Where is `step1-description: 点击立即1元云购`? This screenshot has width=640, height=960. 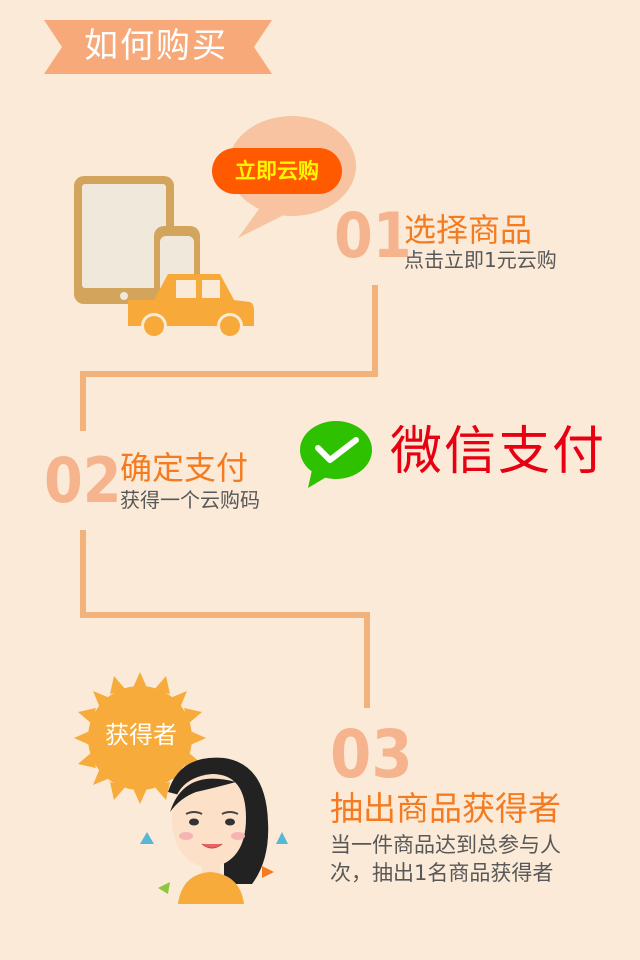 step1-description: 点击立即1元云购 is located at coordinates (480, 260).